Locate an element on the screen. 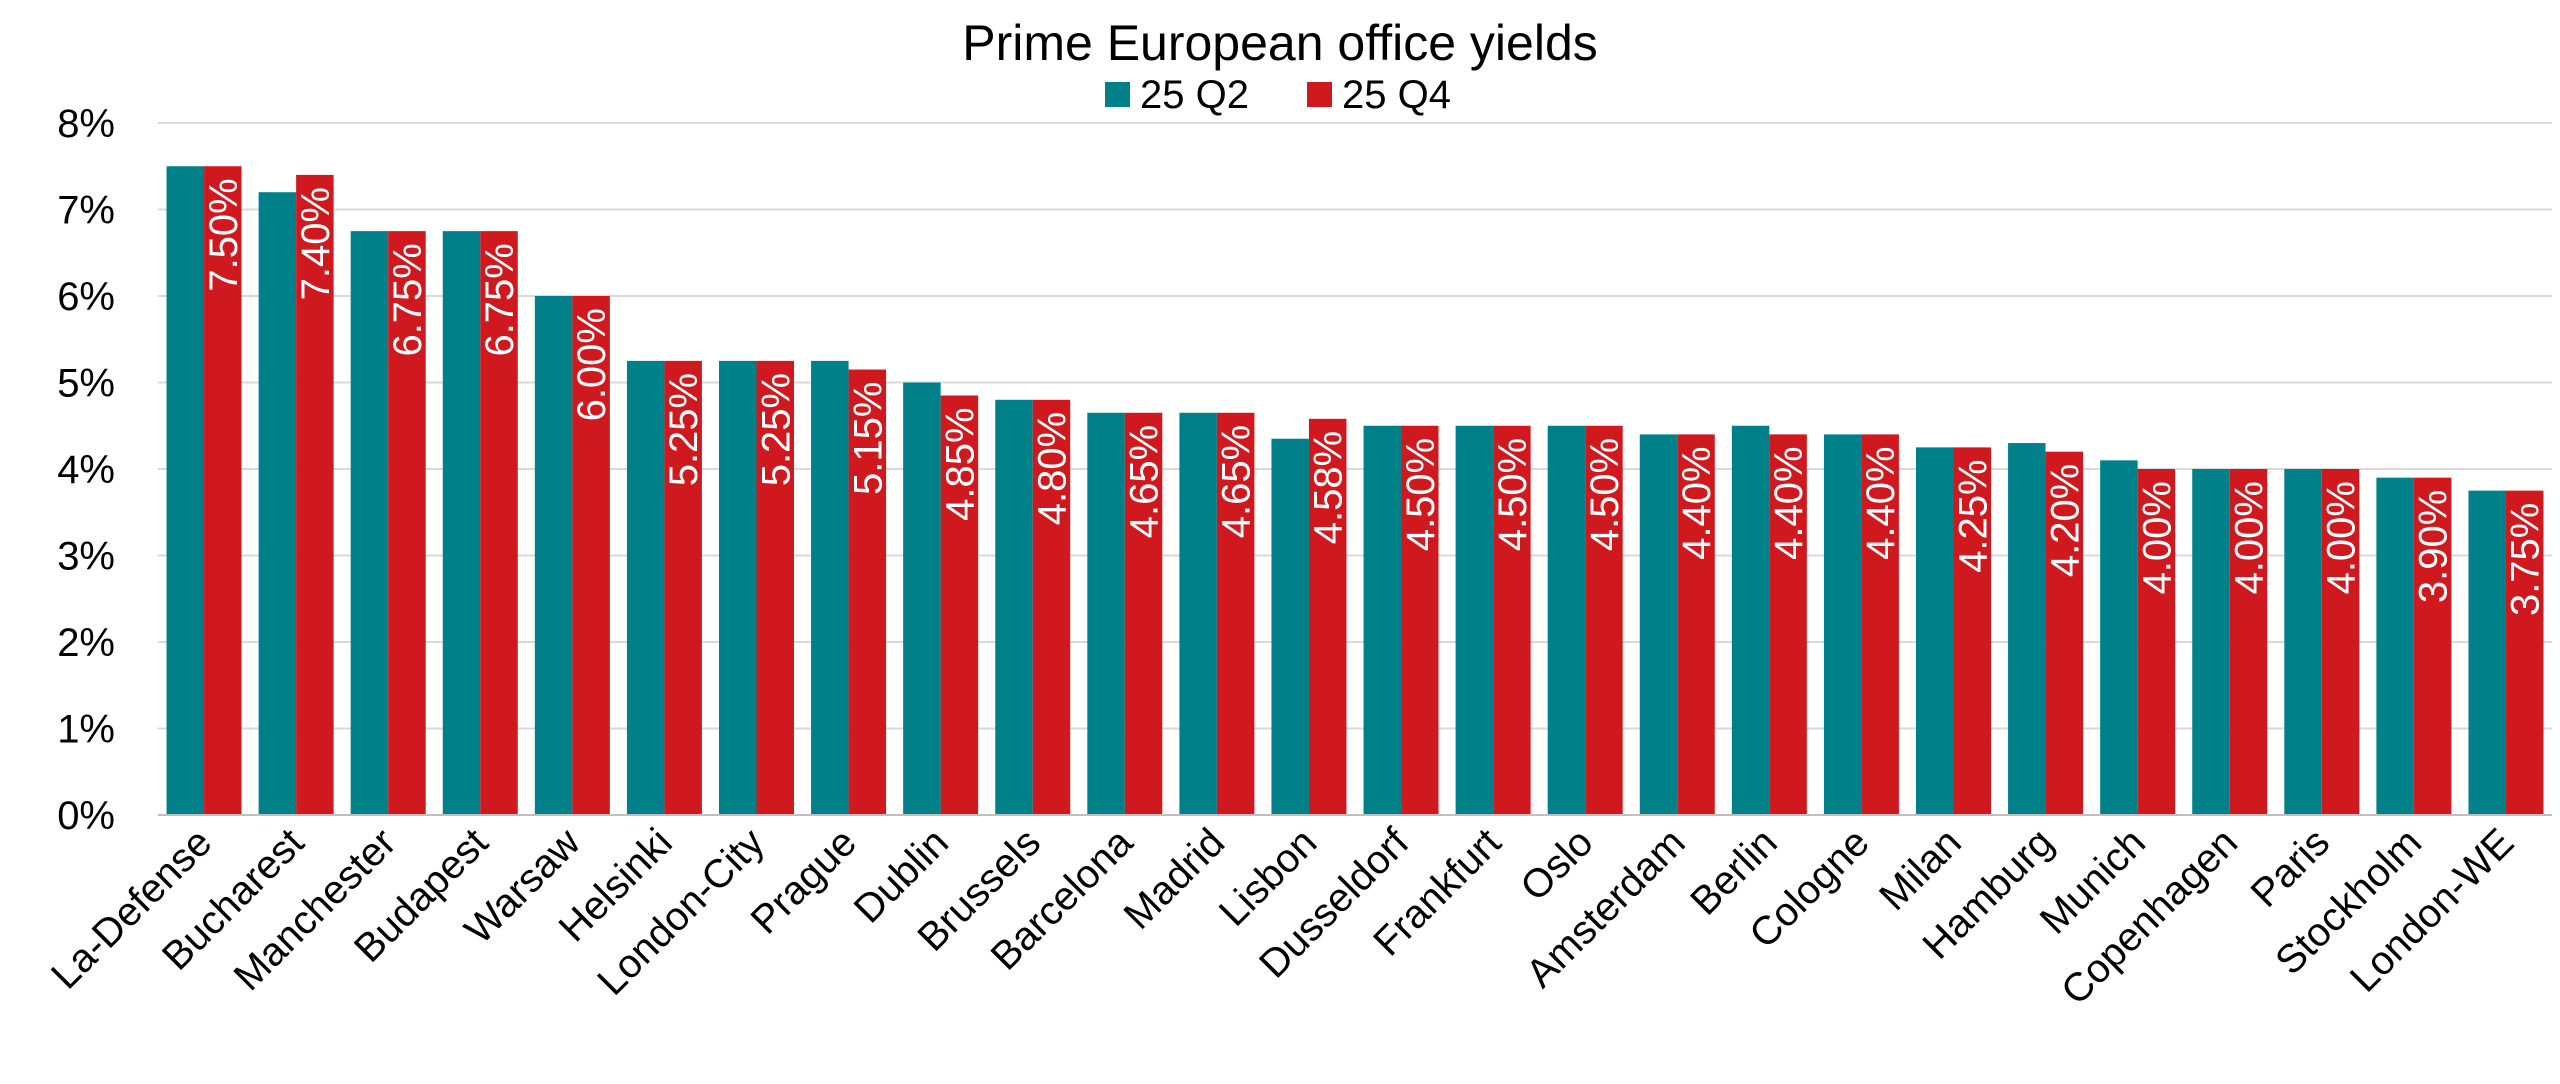 The image size is (2560, 1084). data-label-bucharest: 7.40% is located at coordinates (316, 243).